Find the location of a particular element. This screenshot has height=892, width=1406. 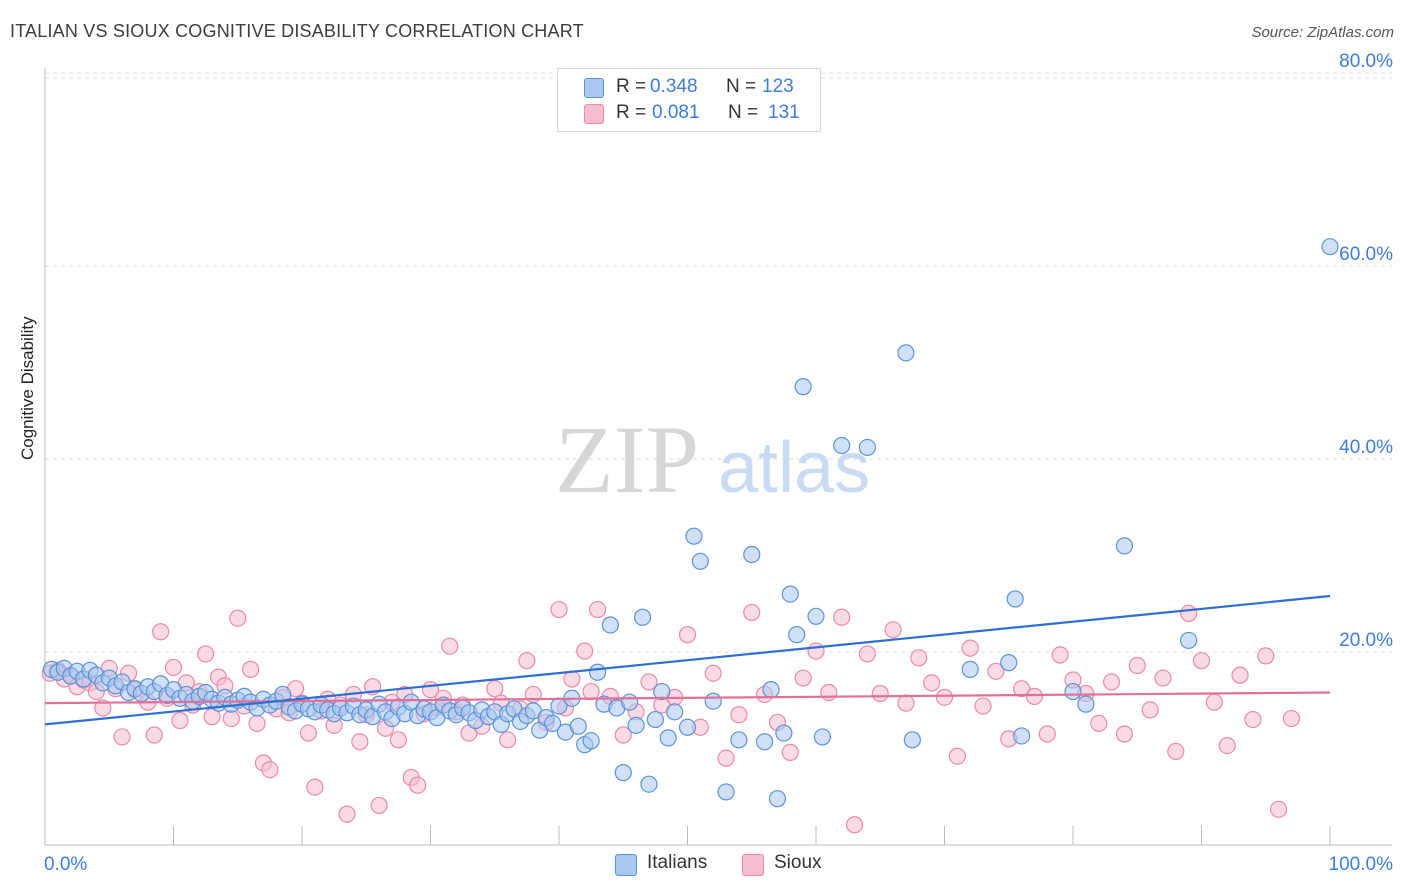

italians-trend-line is located at coordinates (687, 660).